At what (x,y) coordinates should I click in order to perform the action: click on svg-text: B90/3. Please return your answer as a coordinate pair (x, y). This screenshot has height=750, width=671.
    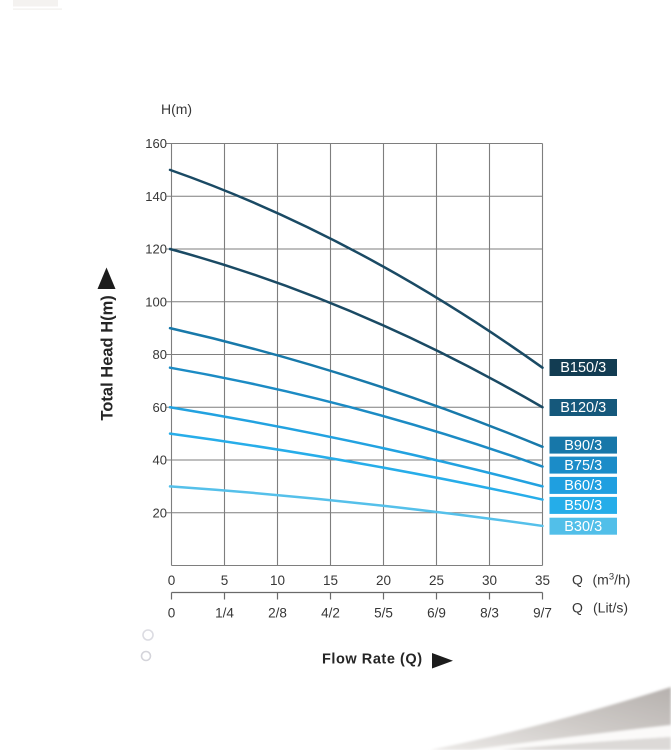
    Looking at the image, I should click on (583, 446).